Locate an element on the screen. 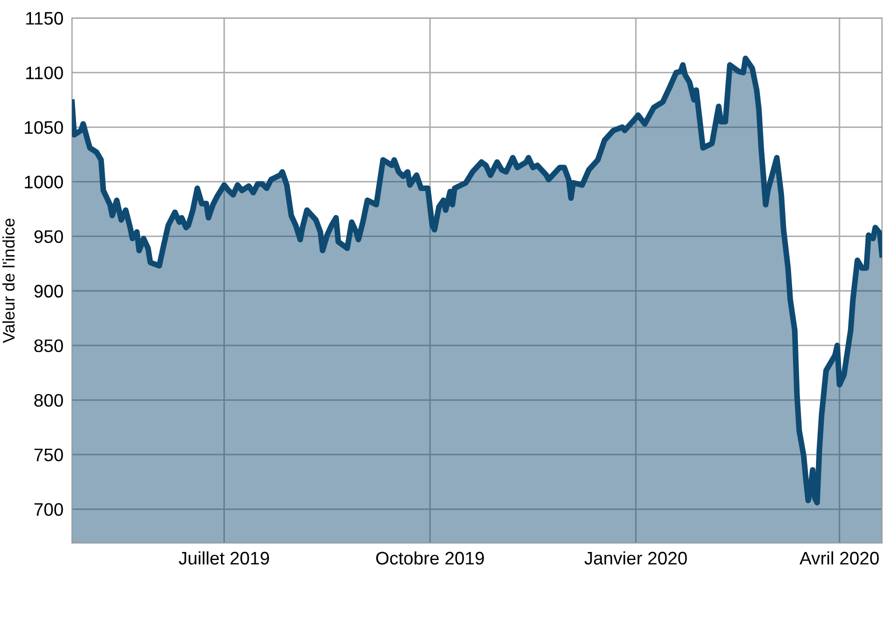 This screenshot has width=884, height=628. y-tick-label: 950 is located at coordinates (48, 237).